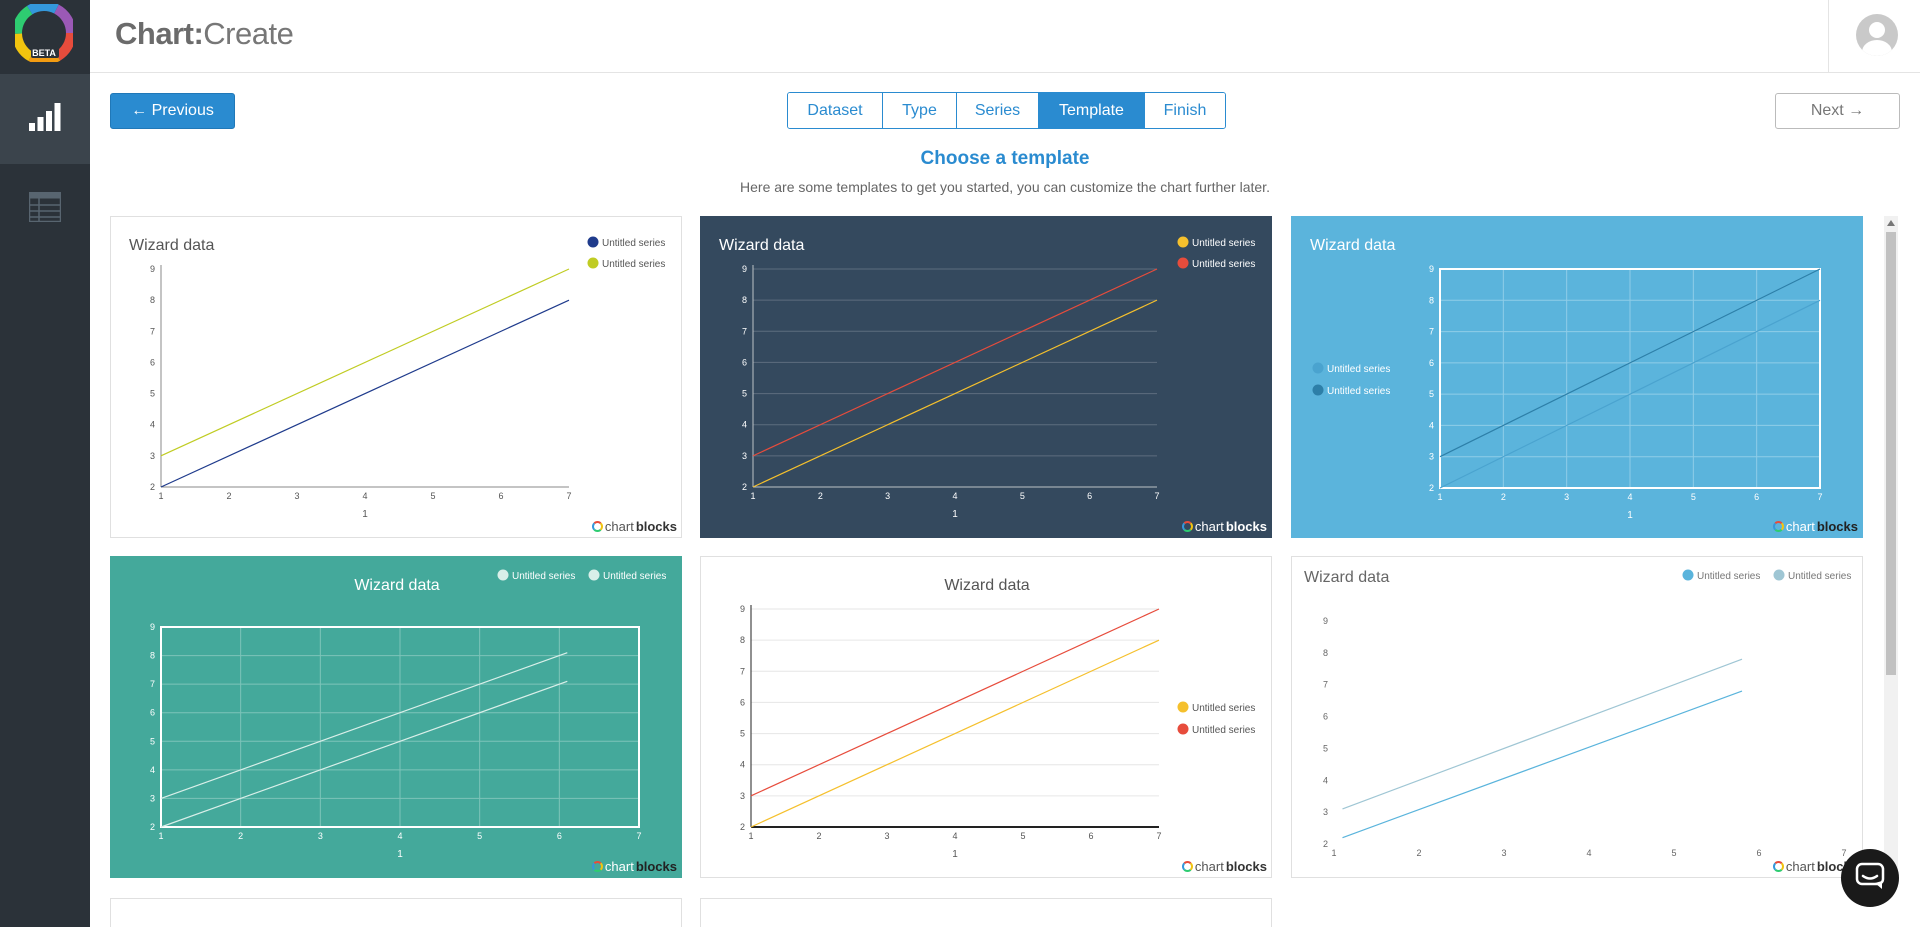 The height and width of the screenshot is (927, 1920). I want to click on x-axis-label: 1, so click(400, 854).